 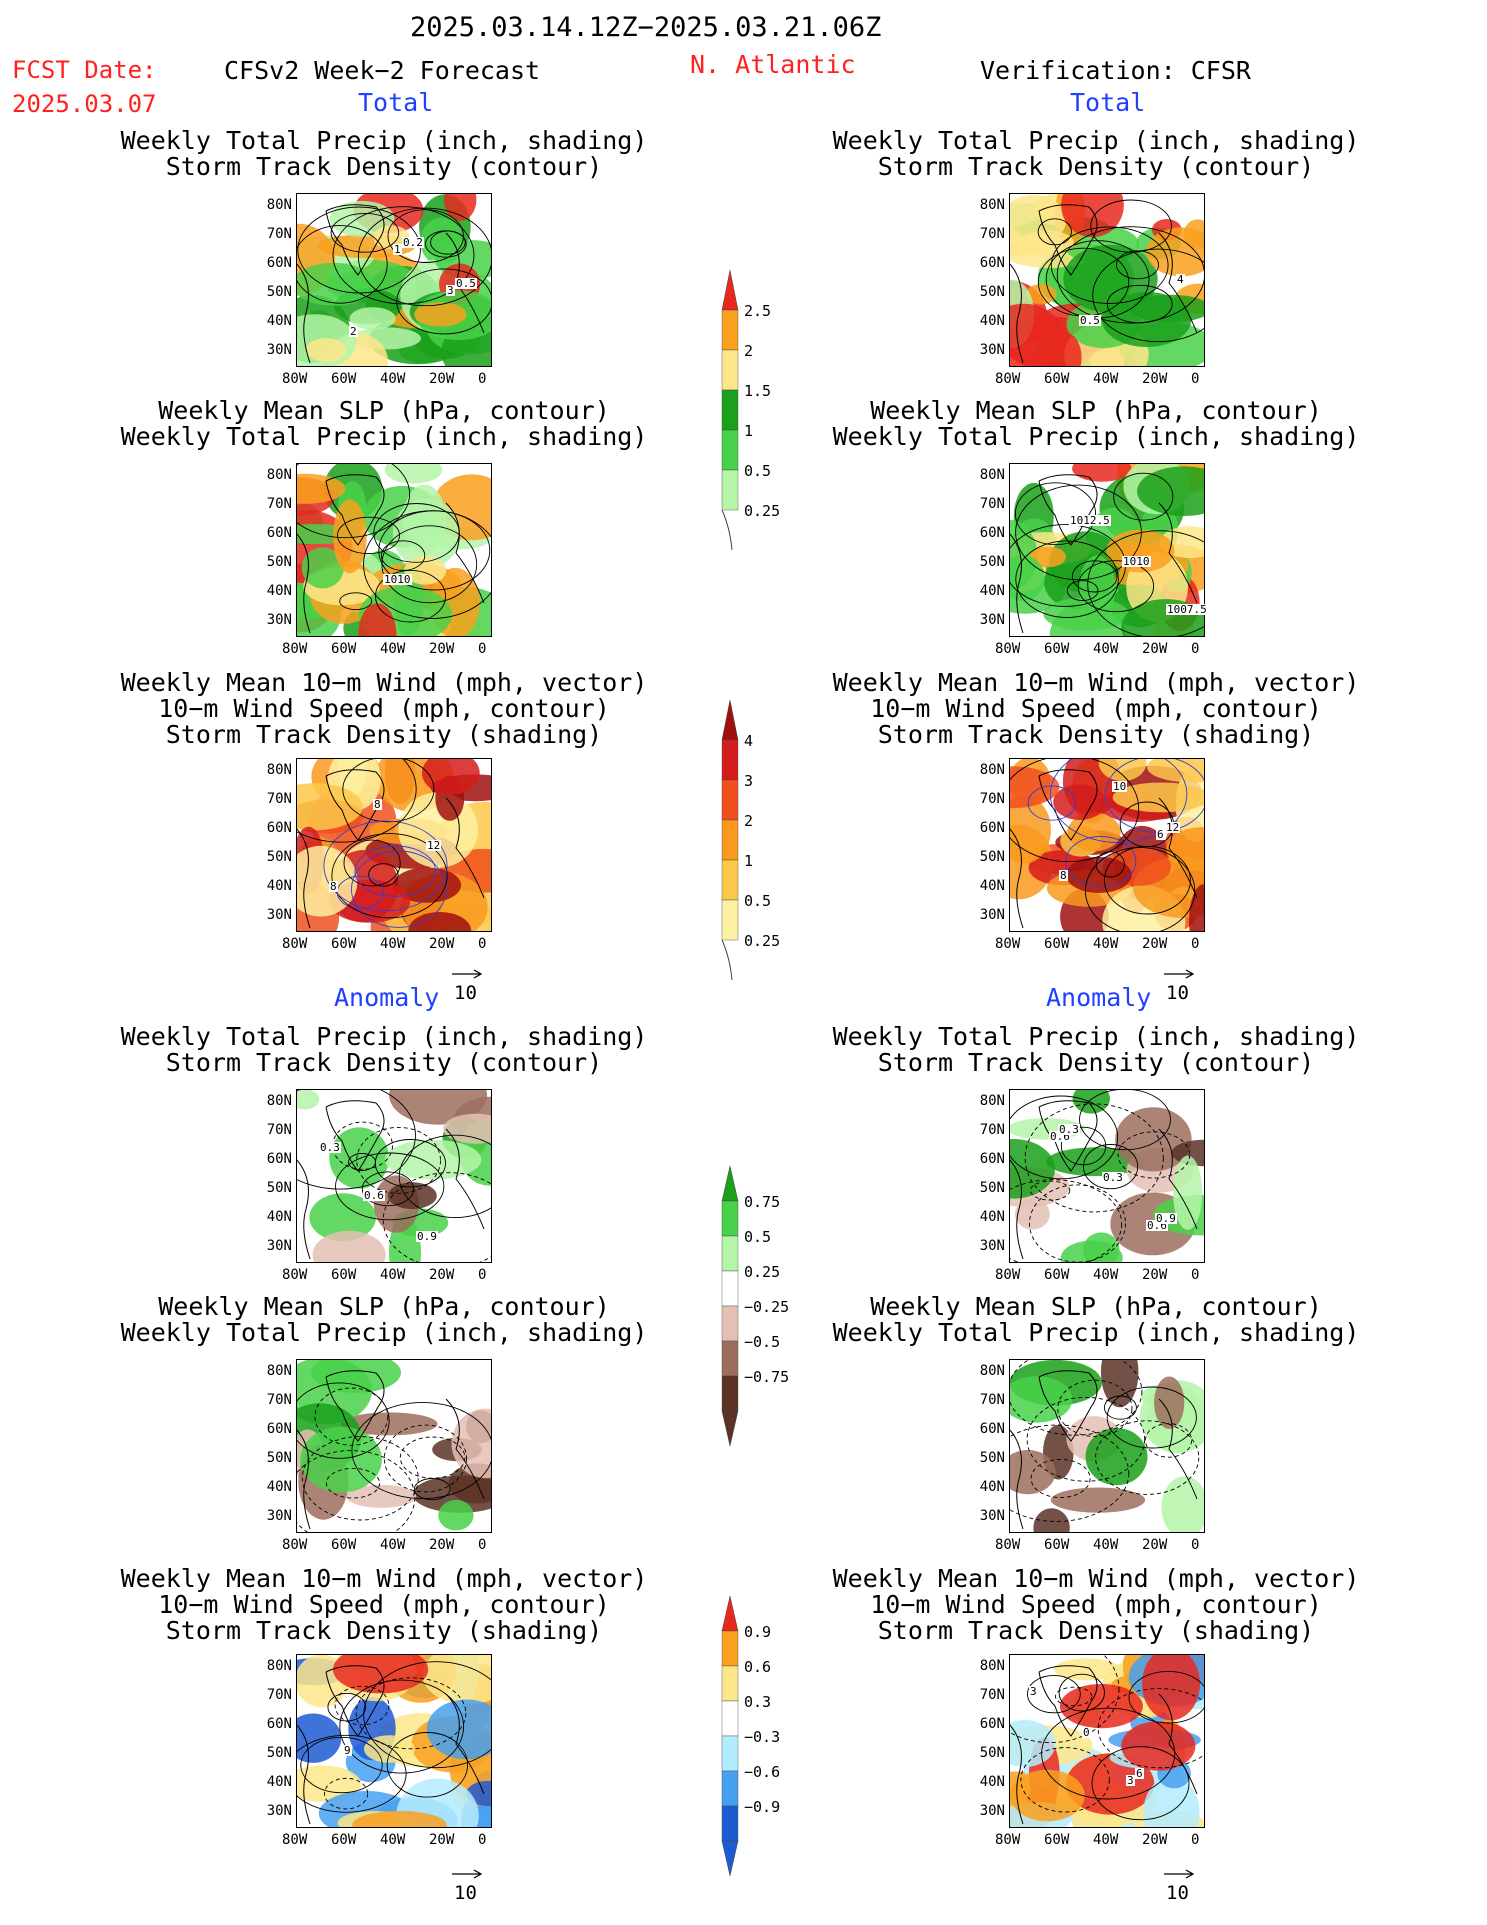 I want to click on storm-density-colorbar: 4 3 2 1 0.5 0.25, so click(x=750, y=851).